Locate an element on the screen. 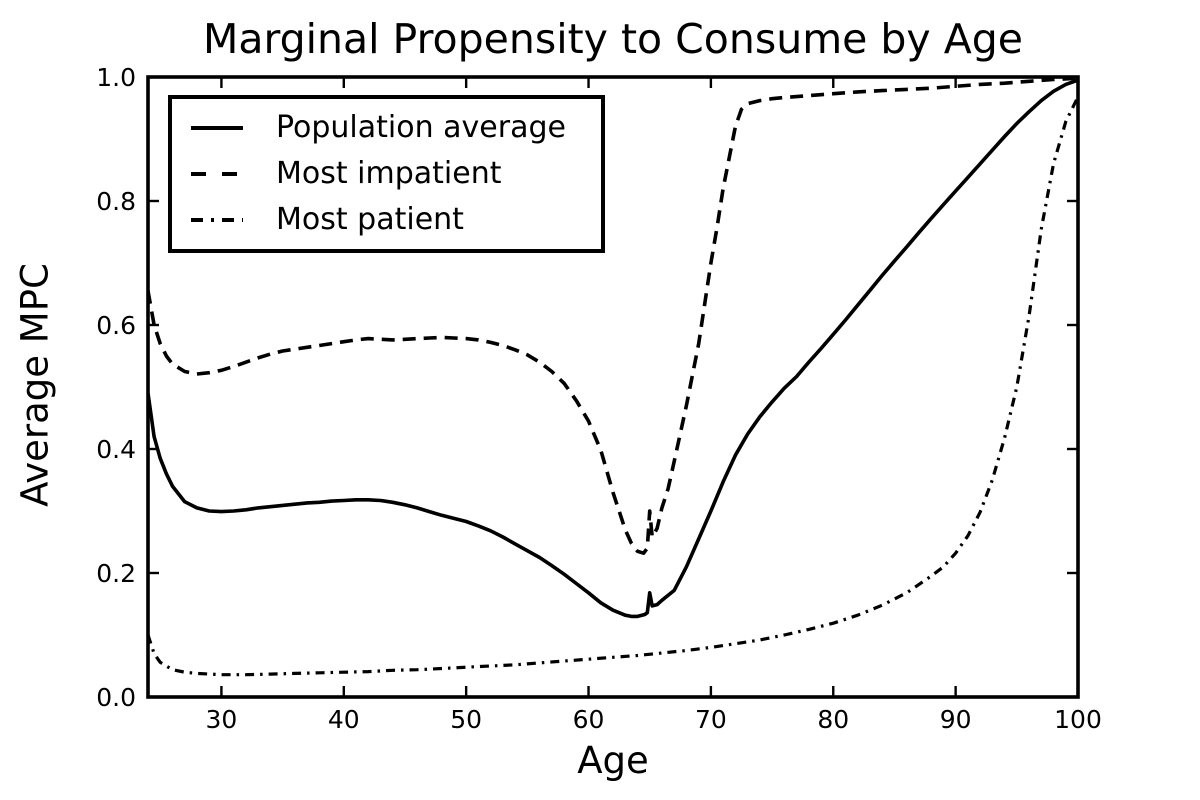 The height and width of the screenshot is (800, 1200). legend-item-population-average: Population average is located at coordinates (395, 128).